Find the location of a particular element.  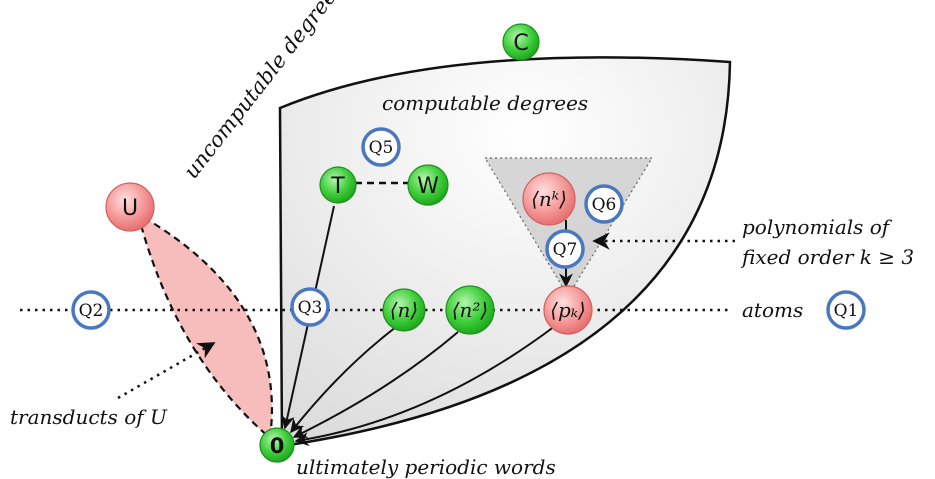

periodic-label: ultimately periodic words is located at coordinates (426, 467).